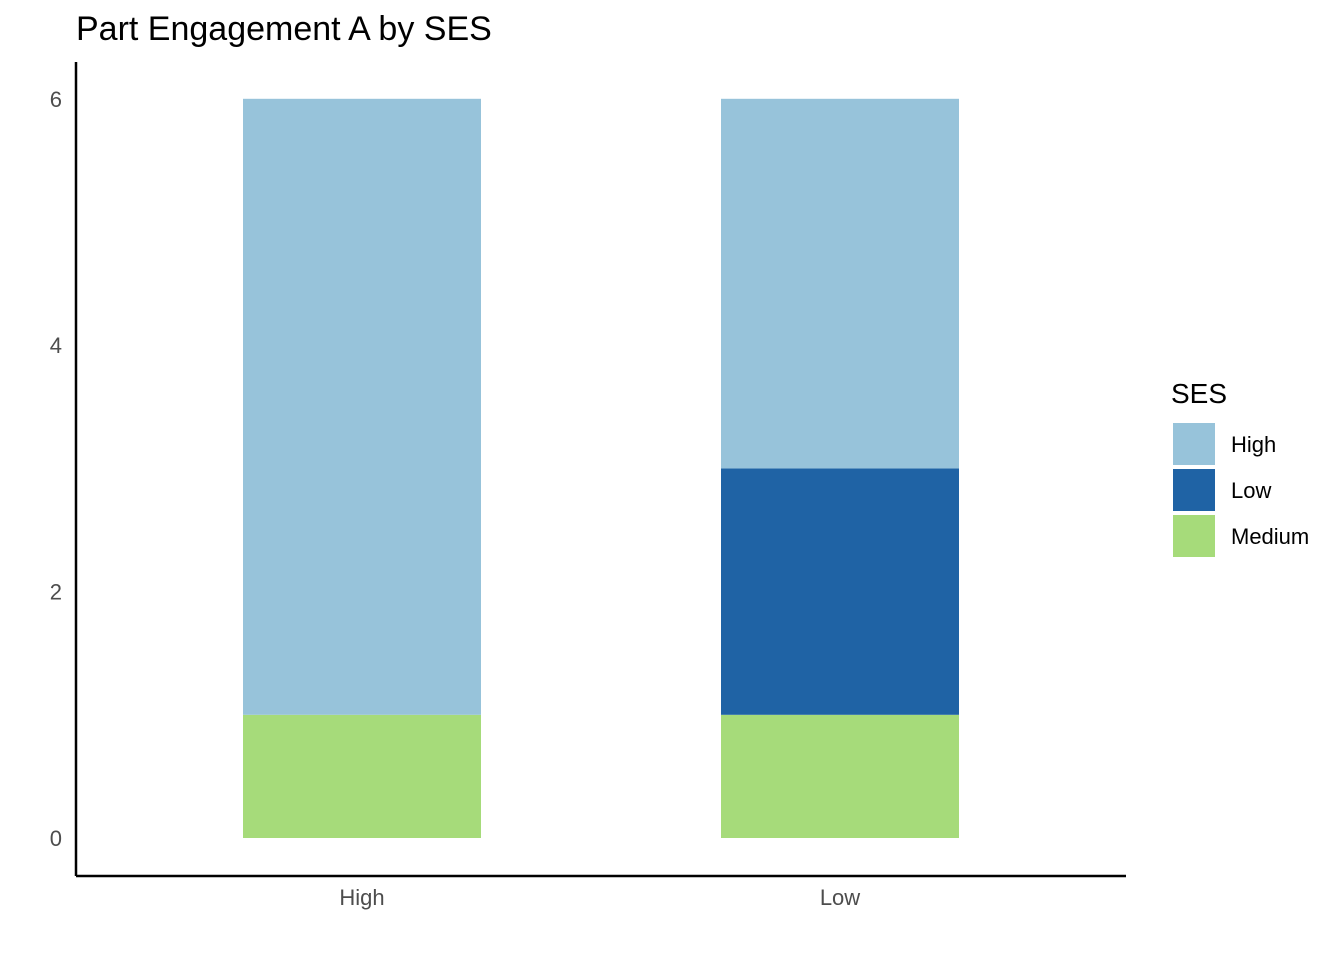 This screenshot has height=960, width=1344. Describe the element at coordinates (56, 838) in the screenshot. I see `y-tick-label: 0` at that location.